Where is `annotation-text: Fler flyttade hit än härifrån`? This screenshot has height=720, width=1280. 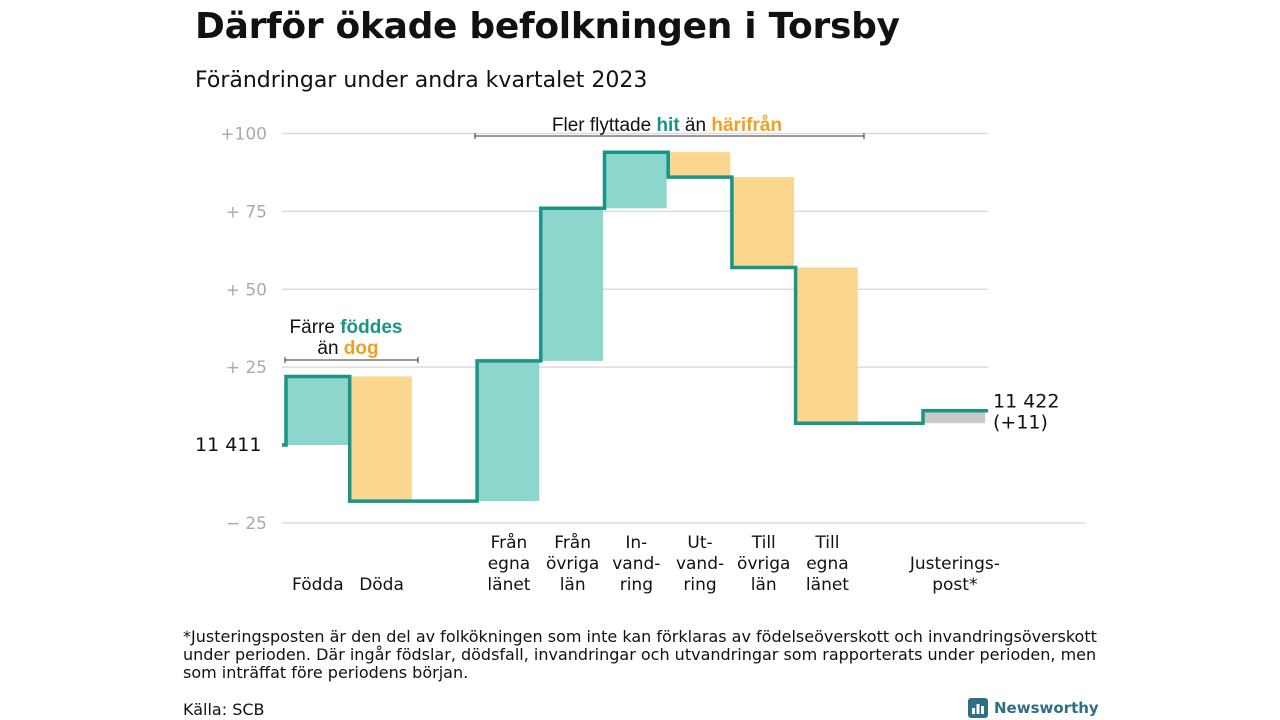 annotation-text: Fler flyttade hit än härifrån is located at coordinates (667, 125).